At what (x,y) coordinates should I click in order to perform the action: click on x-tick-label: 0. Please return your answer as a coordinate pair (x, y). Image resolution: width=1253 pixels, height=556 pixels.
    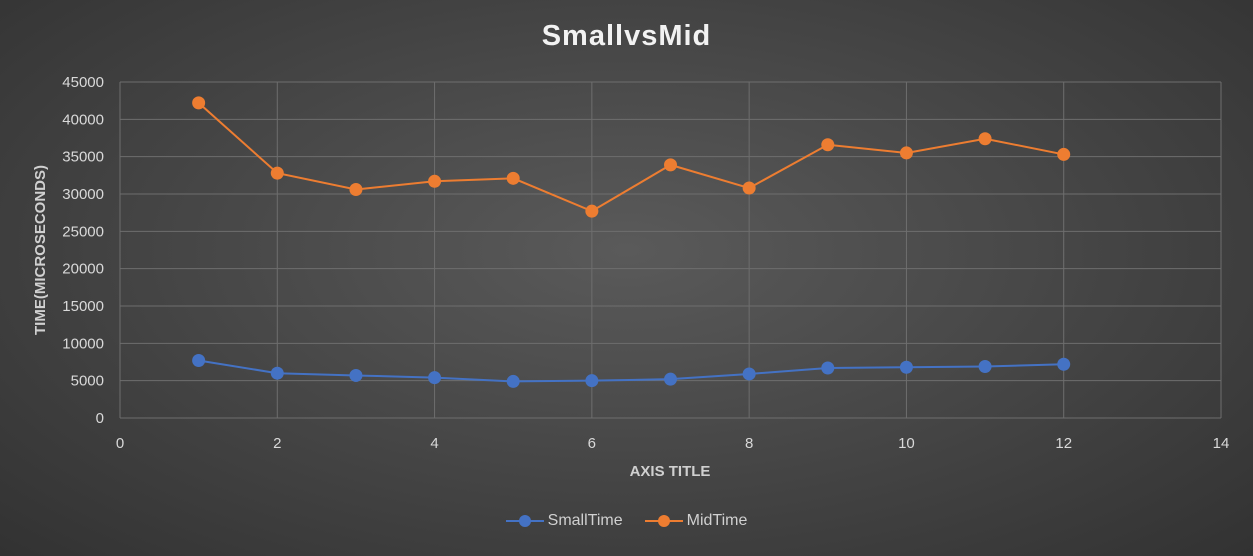
    Looking at the image, I should click on (120, 443).